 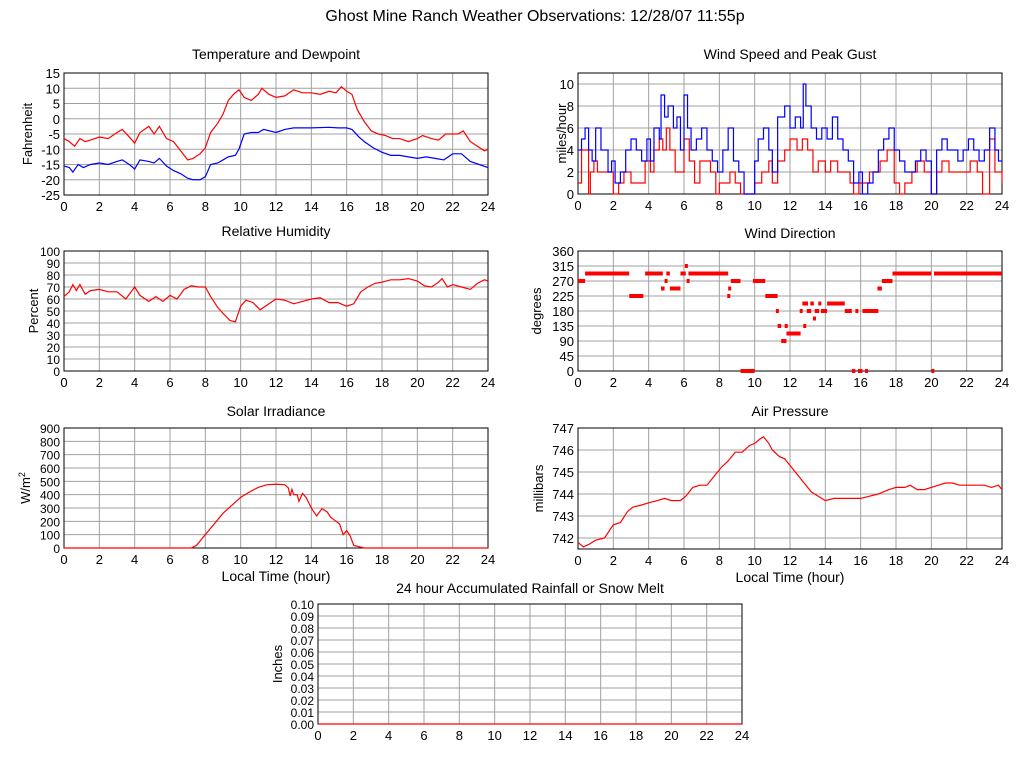 What do you see at coordinates (303, 725) in the screenshot?
I see `y-tick-label: 0.00` at bounding box center [303, 725].